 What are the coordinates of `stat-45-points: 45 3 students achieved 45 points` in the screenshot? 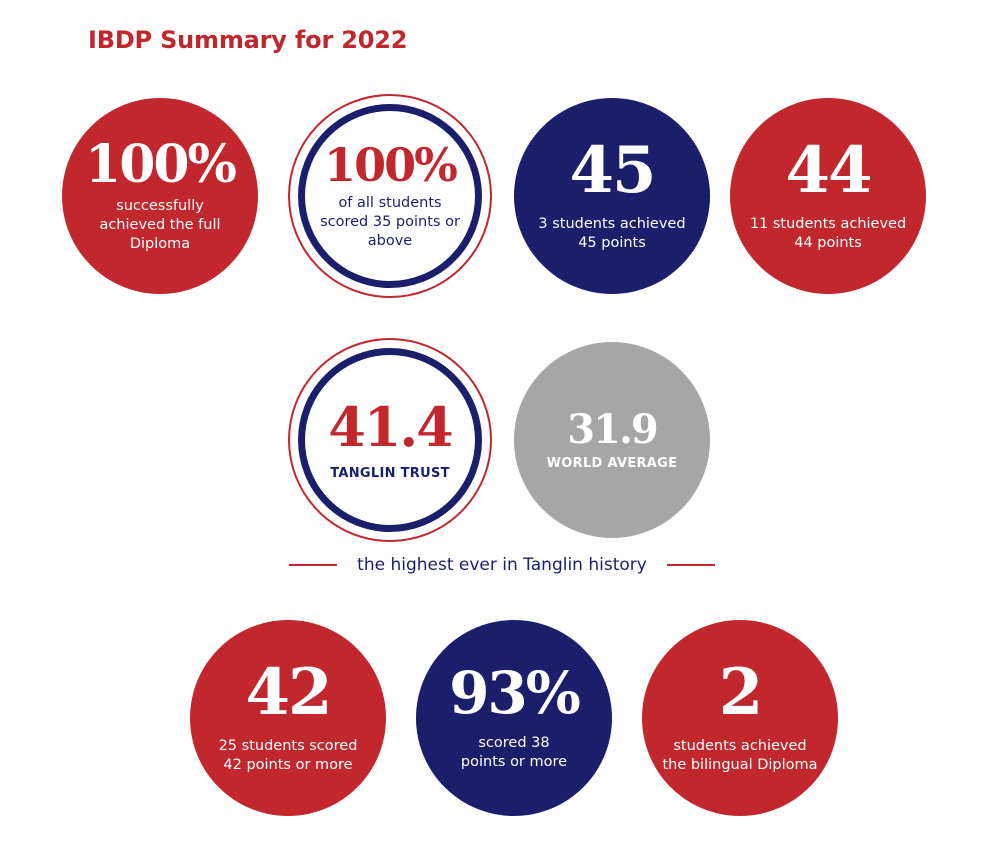 It's located at (612, 196).